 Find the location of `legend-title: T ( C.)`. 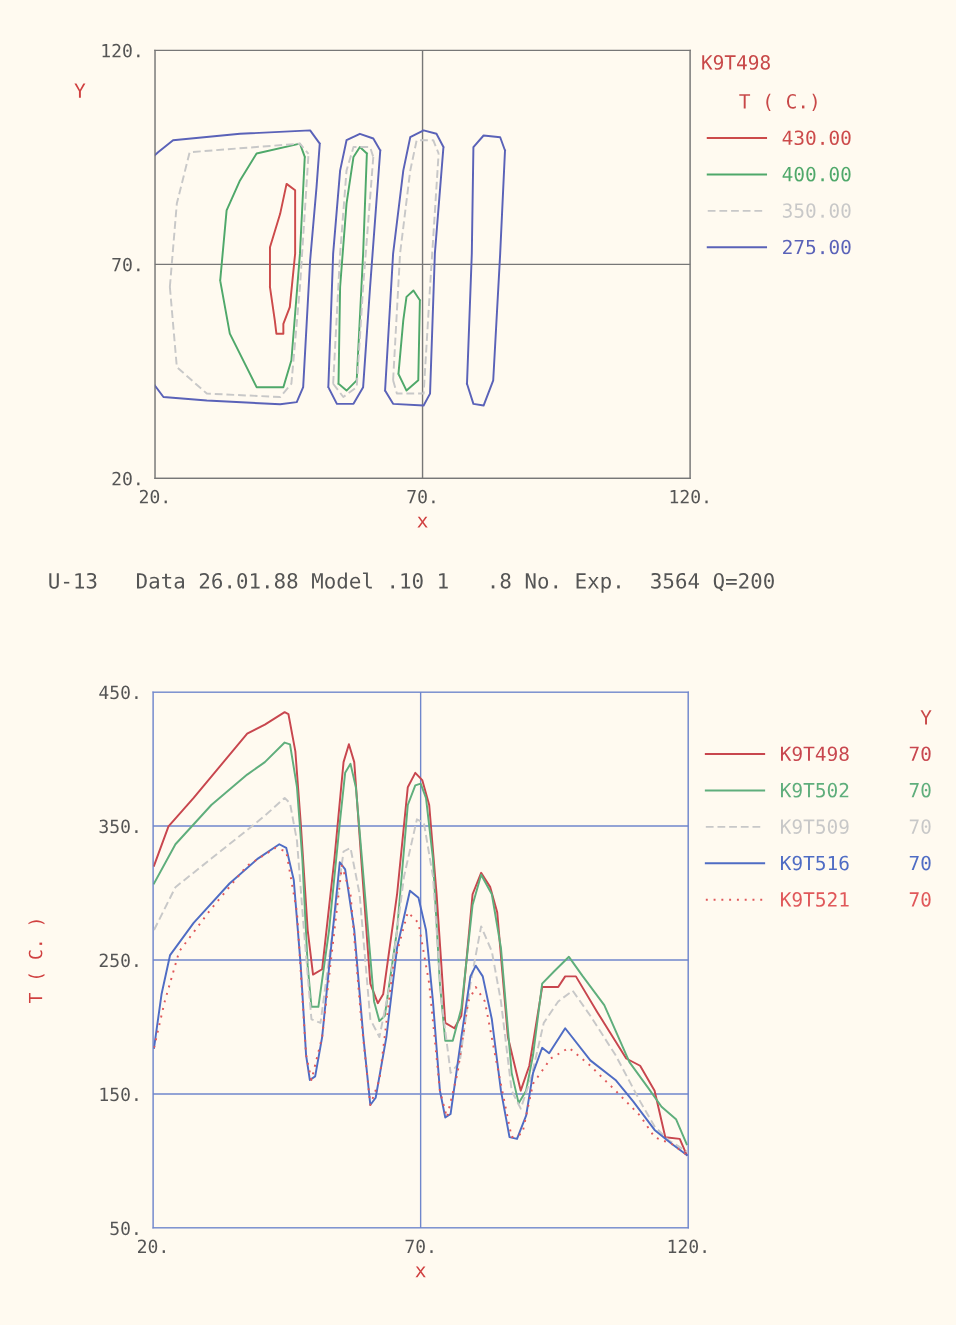

legend-title: T ( C.) is located at coordinates (778, 102).